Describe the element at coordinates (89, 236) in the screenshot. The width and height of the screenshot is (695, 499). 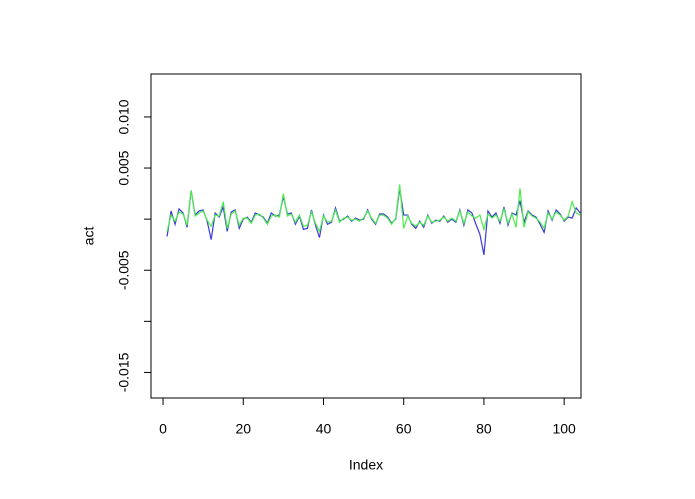
I see `y-axis-label: act` at that location.